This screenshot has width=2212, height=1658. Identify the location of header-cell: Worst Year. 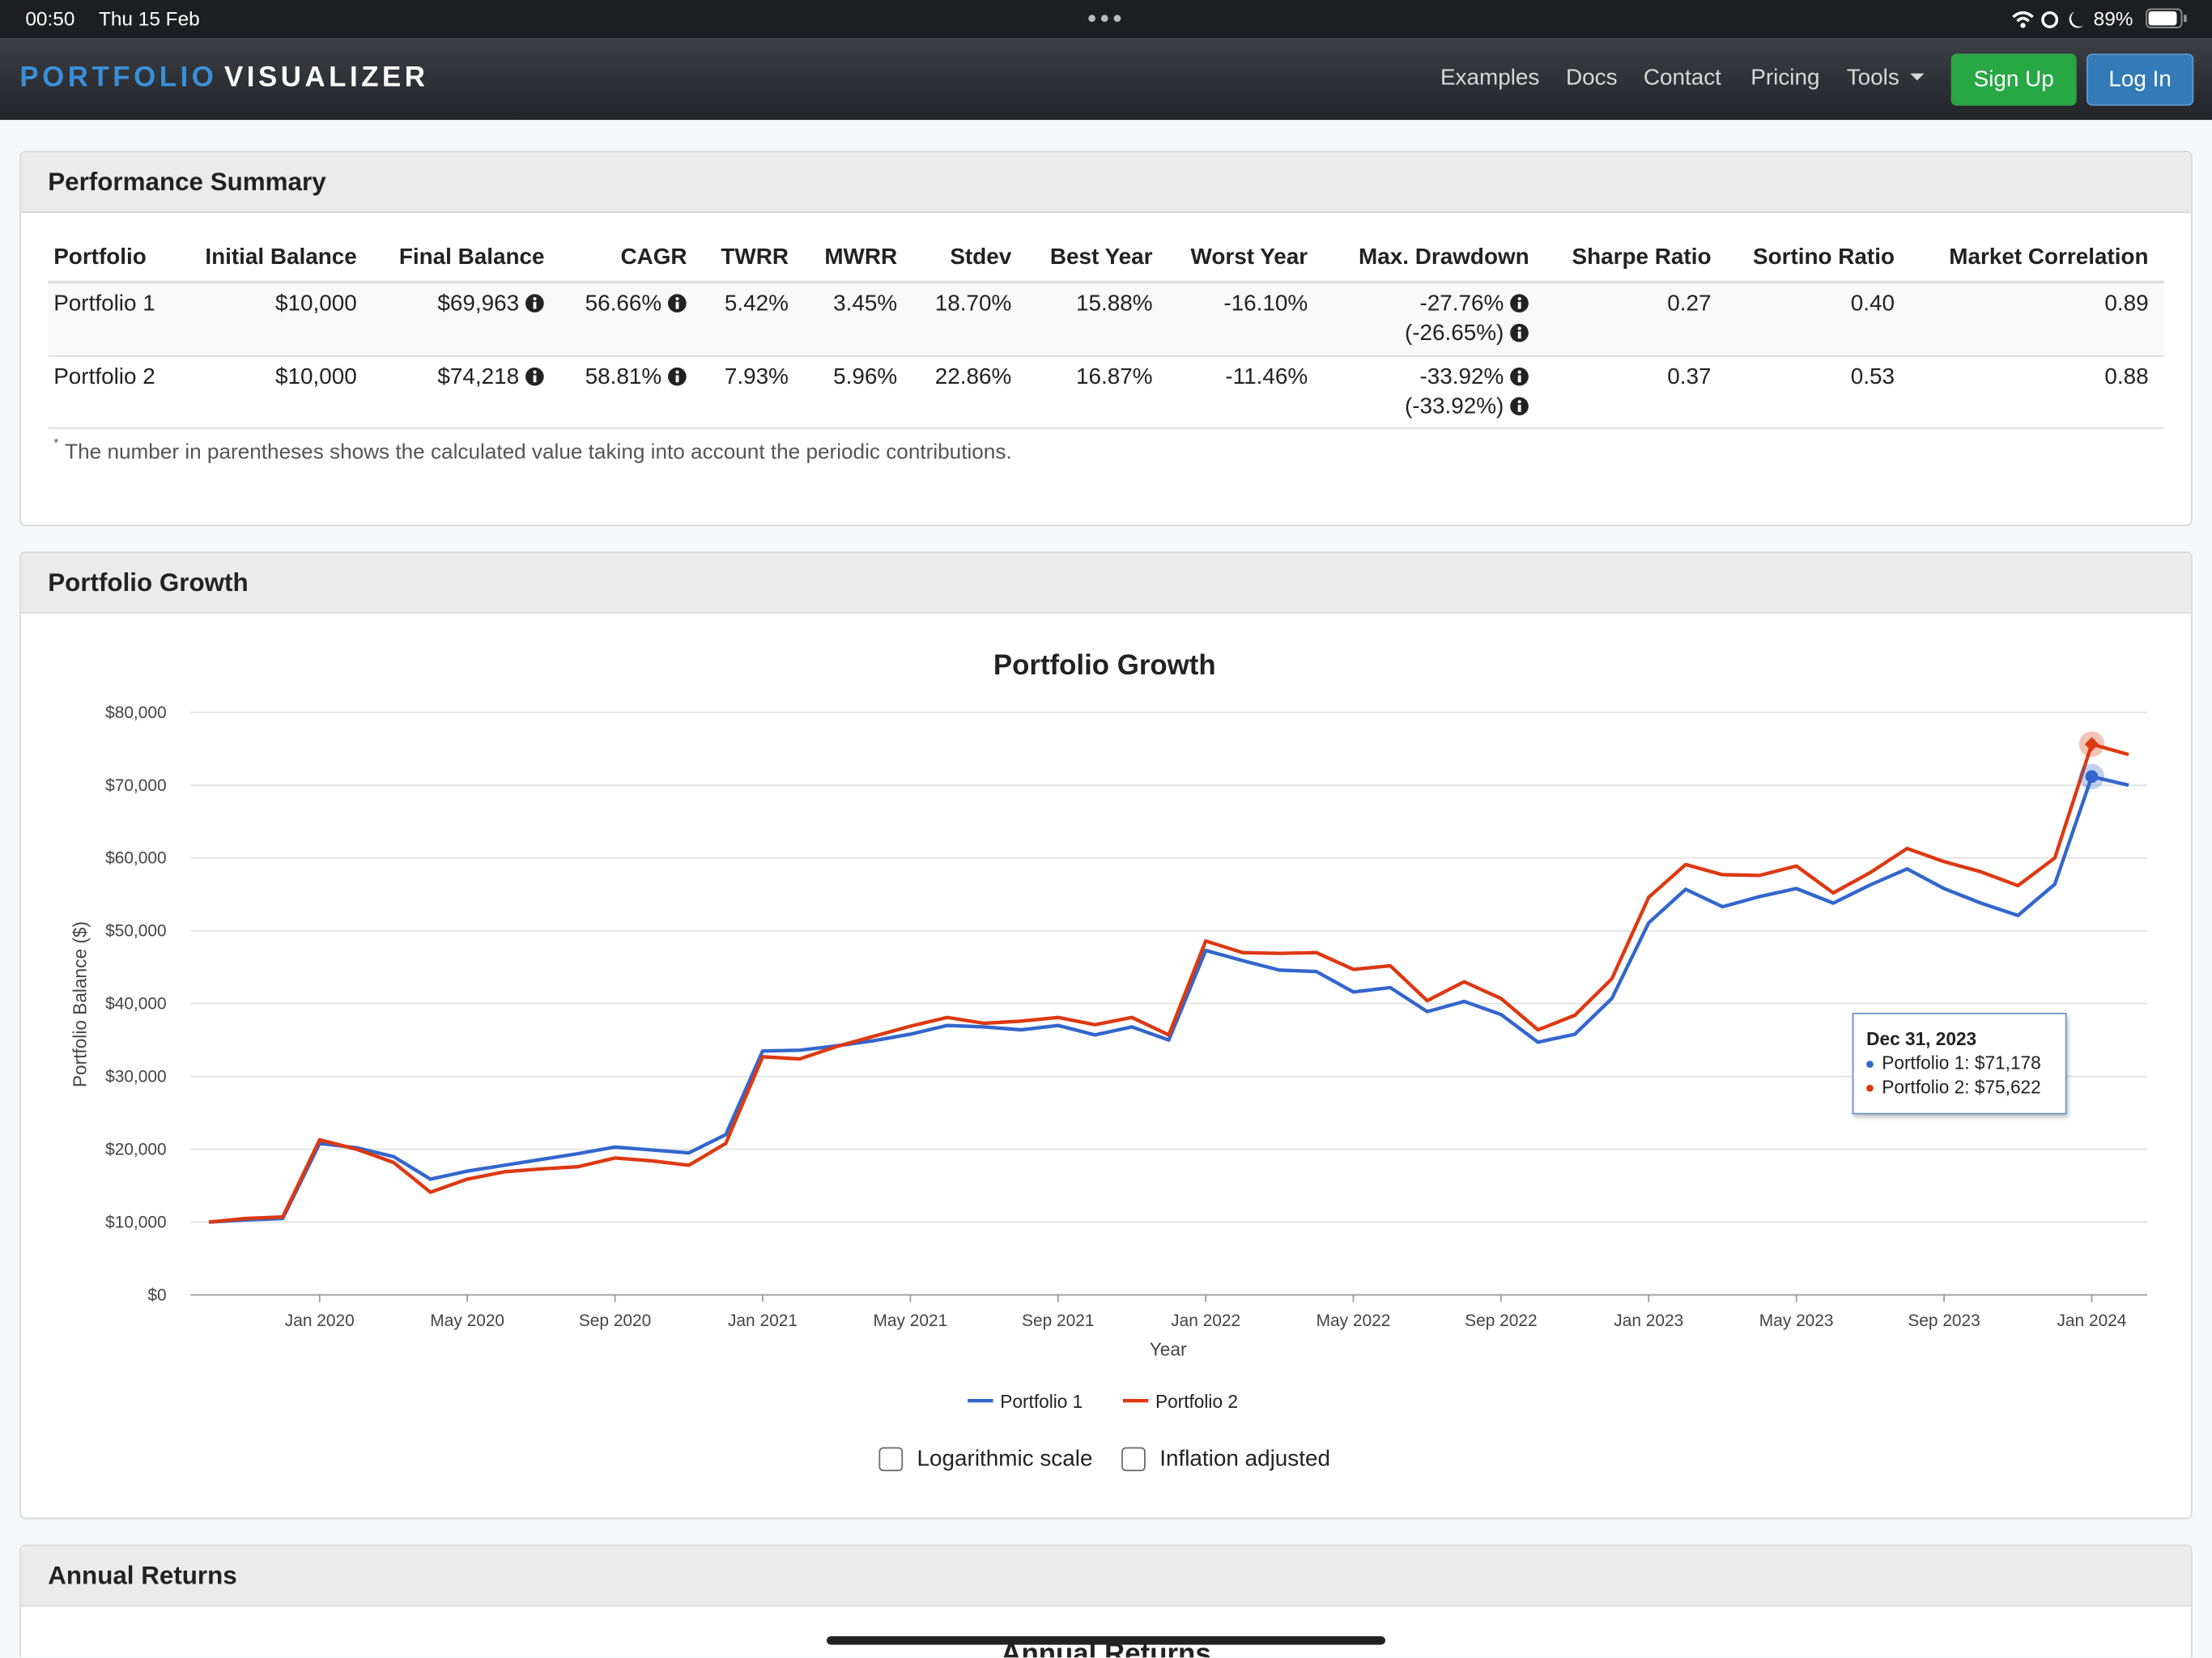
(1249, 258).